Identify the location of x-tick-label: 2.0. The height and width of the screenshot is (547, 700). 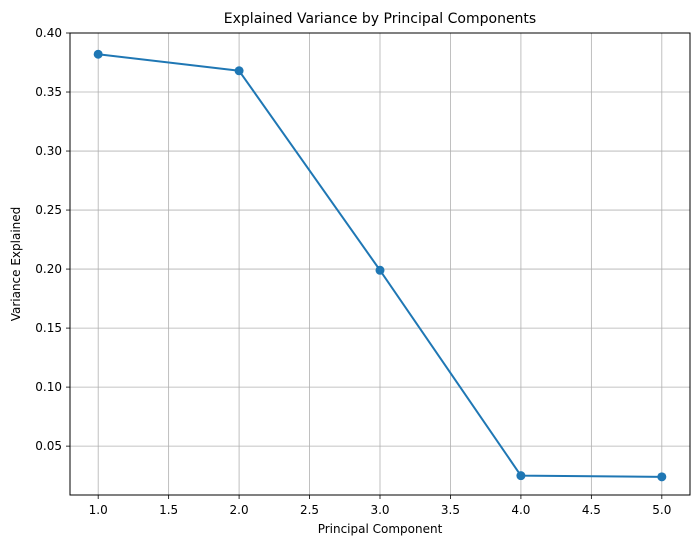
(239, 510).